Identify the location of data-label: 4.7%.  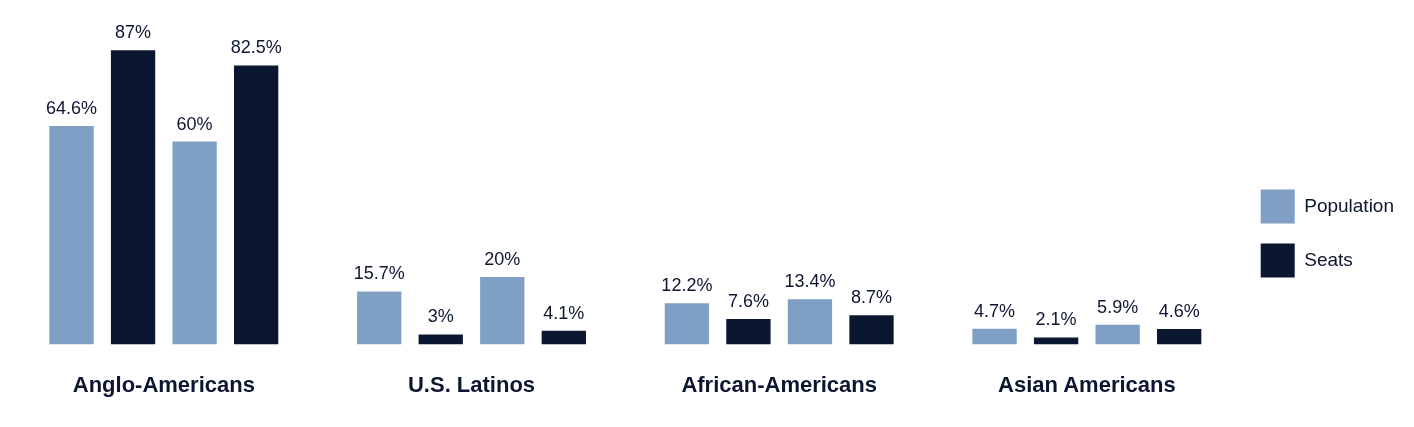
(995, 310).